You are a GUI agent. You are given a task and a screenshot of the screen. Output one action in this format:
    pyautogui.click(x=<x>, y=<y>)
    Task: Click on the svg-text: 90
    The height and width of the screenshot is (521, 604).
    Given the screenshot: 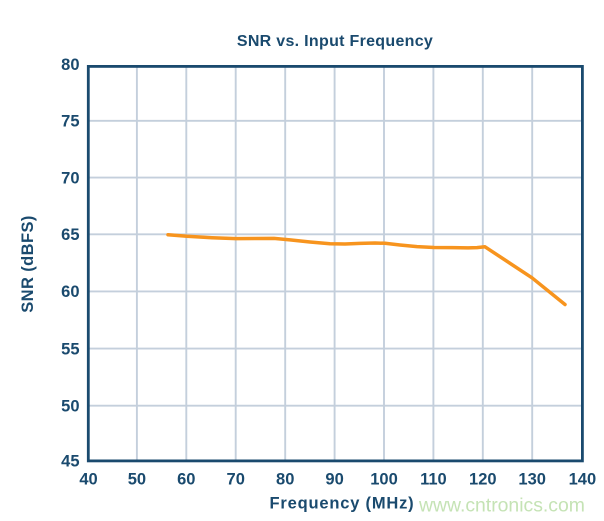 What is the action you would take?
    pyautogui.click(x=334, y=480)
    